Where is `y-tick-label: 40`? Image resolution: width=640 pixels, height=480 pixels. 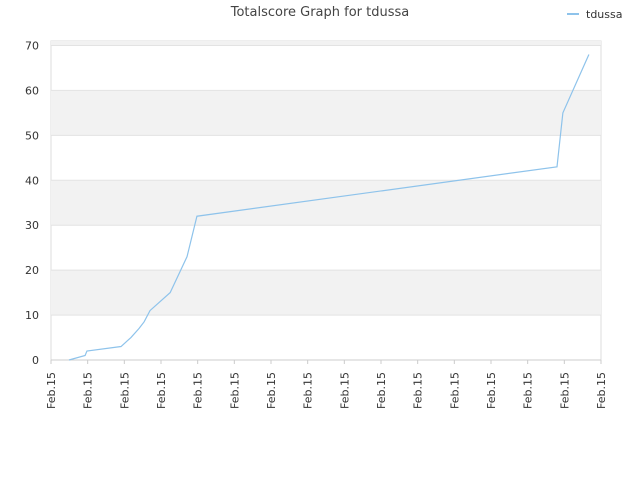 y-tick-label: 40 is located at coordinates (32, 180).